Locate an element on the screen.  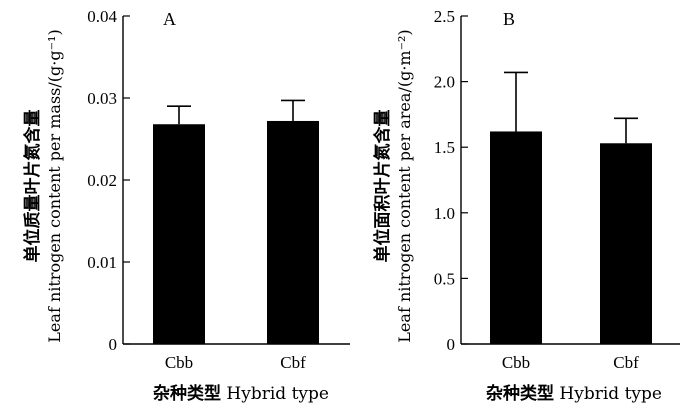
panel-a-y-label-en: Leaf nitrogen content per mass/(g·g⁻¹) is located at coordinates (54, 185).